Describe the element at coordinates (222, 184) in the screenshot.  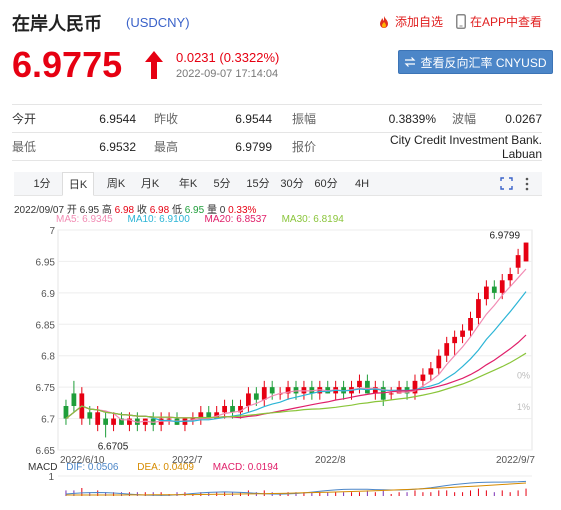
I see `tab-5min: 5分` at that location.